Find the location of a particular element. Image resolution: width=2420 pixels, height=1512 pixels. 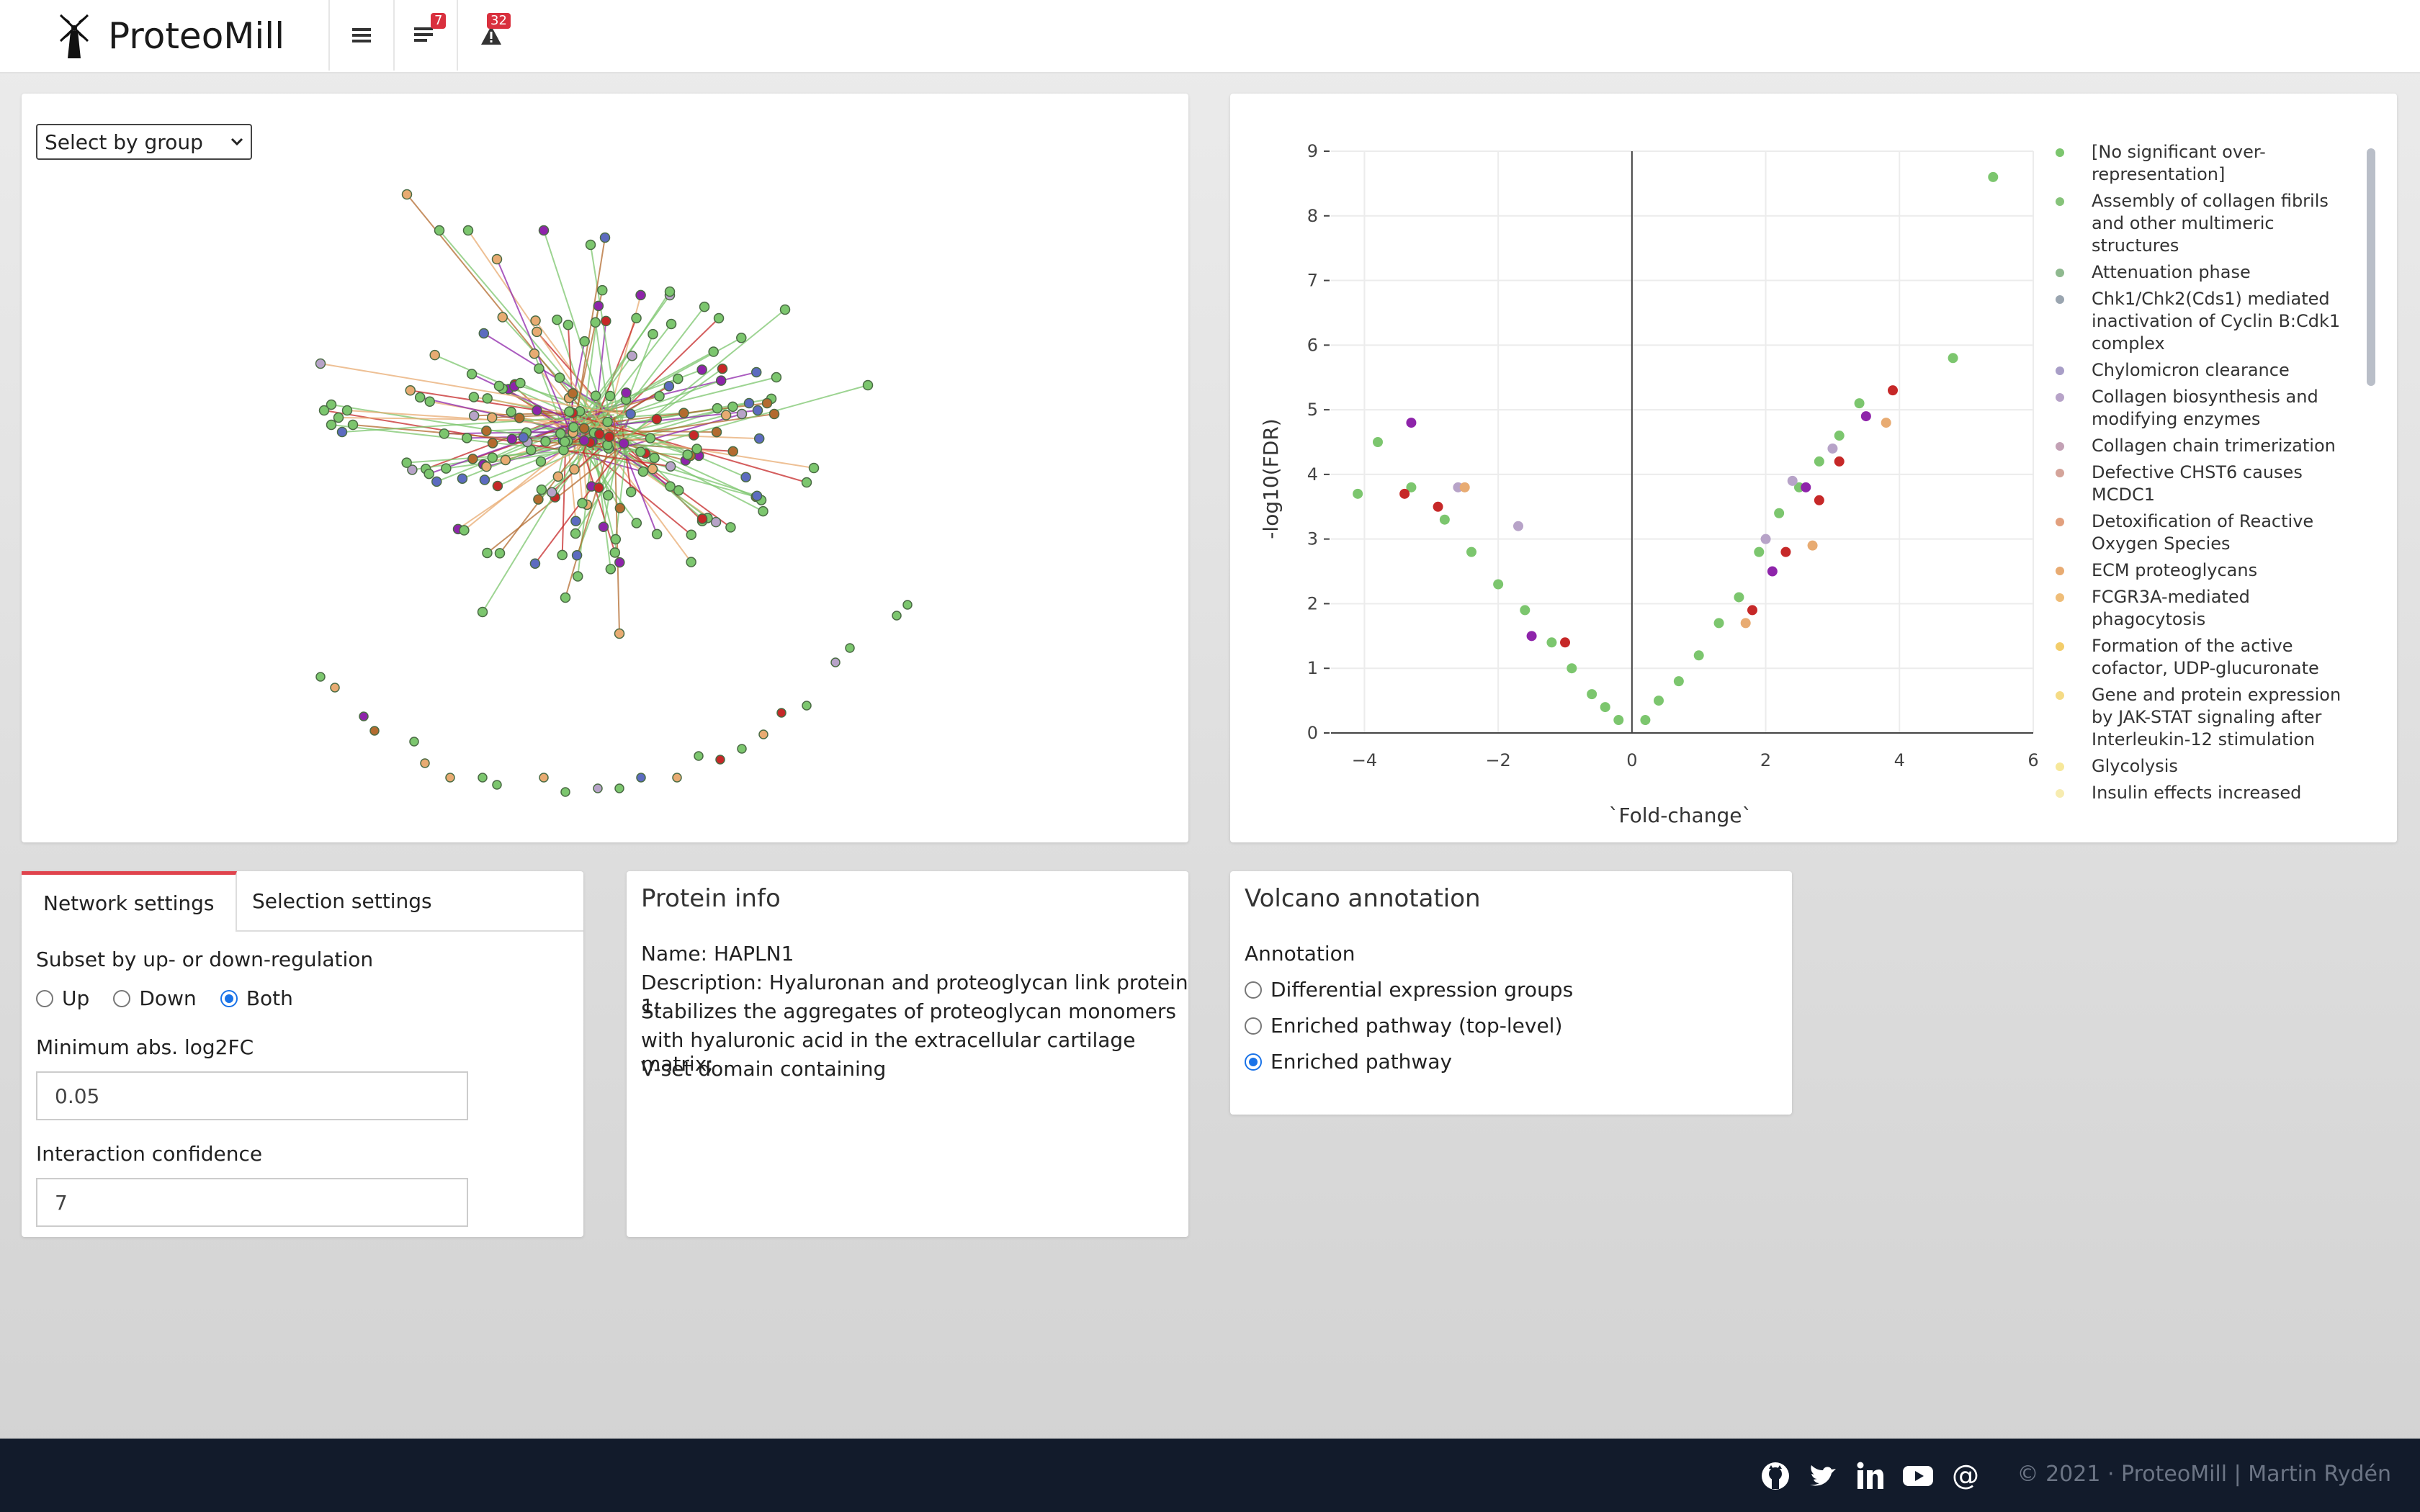

legend-item: Collagen chain trimerization is located at coordinates (2202, 446).